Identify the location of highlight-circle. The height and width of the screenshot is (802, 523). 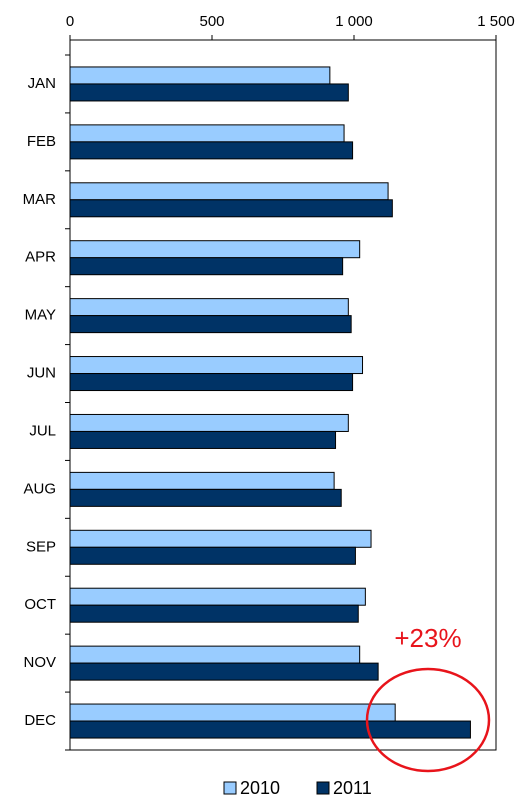
(428, 720).